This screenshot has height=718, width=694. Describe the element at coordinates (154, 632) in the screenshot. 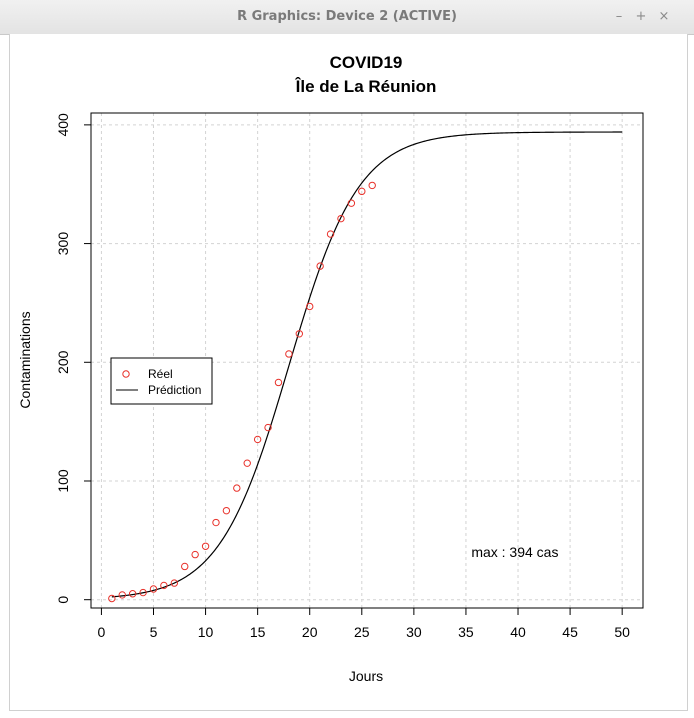

I see `x-tick-label: 5` at that location.